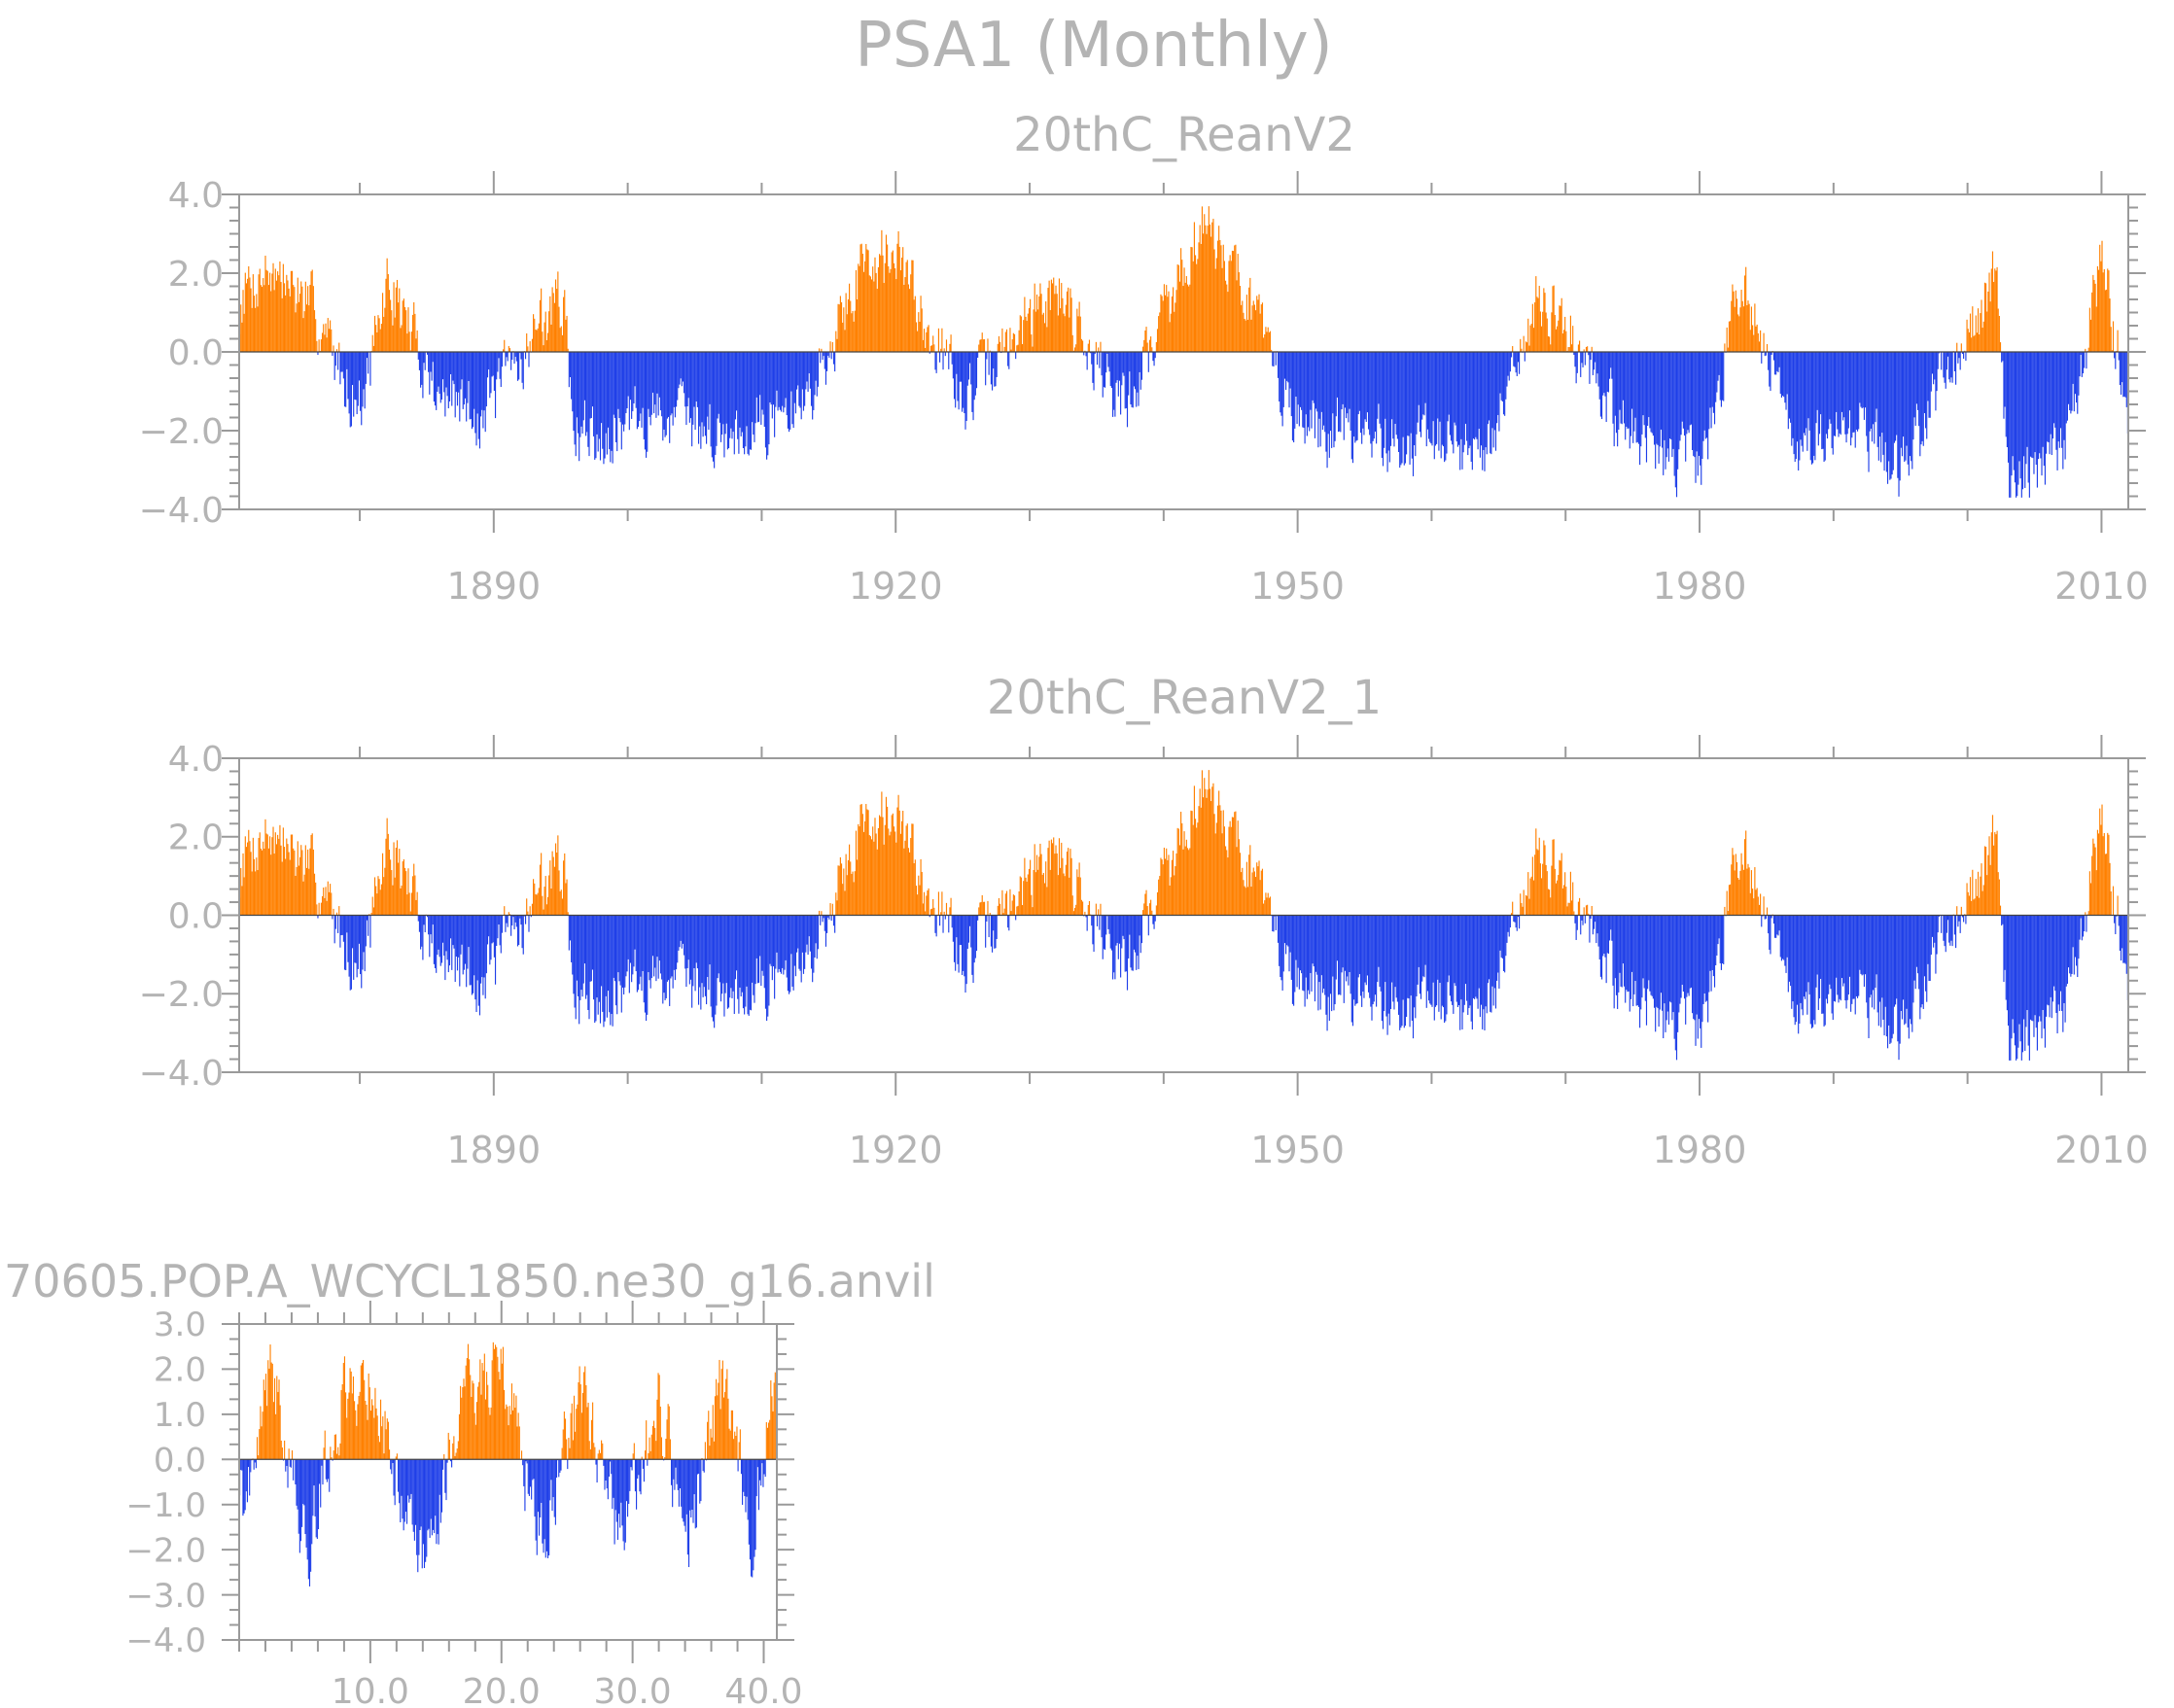 The height and width of the screenshot is (1708, 2174). I want to click on y-tick-label: 2.0, so click(196, 838).